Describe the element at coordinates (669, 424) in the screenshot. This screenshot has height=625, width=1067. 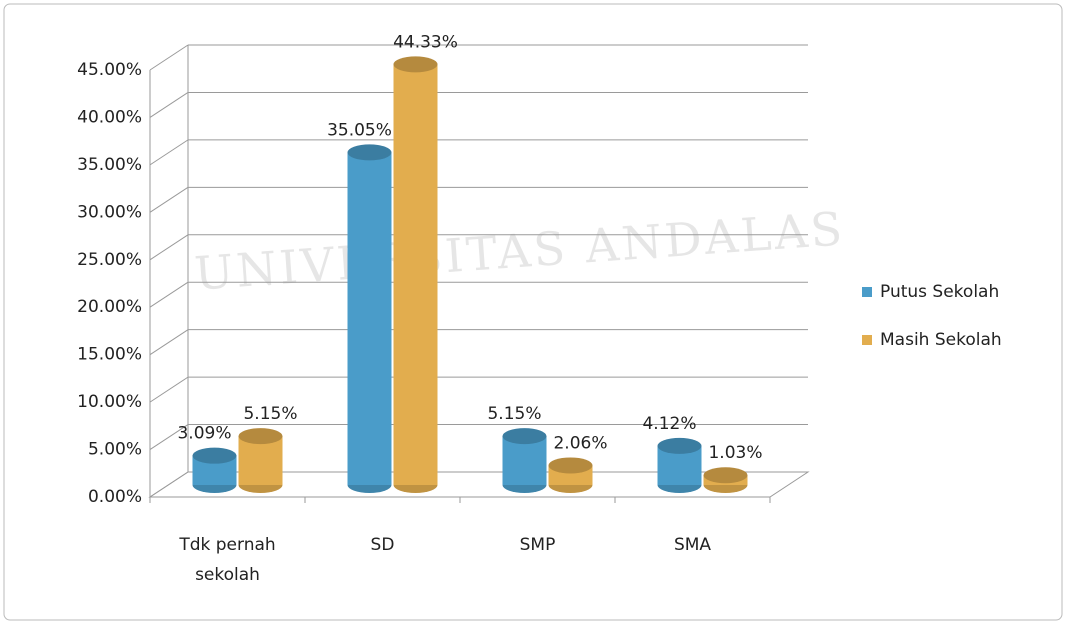
I see `data-label: 4.12%` at that location.